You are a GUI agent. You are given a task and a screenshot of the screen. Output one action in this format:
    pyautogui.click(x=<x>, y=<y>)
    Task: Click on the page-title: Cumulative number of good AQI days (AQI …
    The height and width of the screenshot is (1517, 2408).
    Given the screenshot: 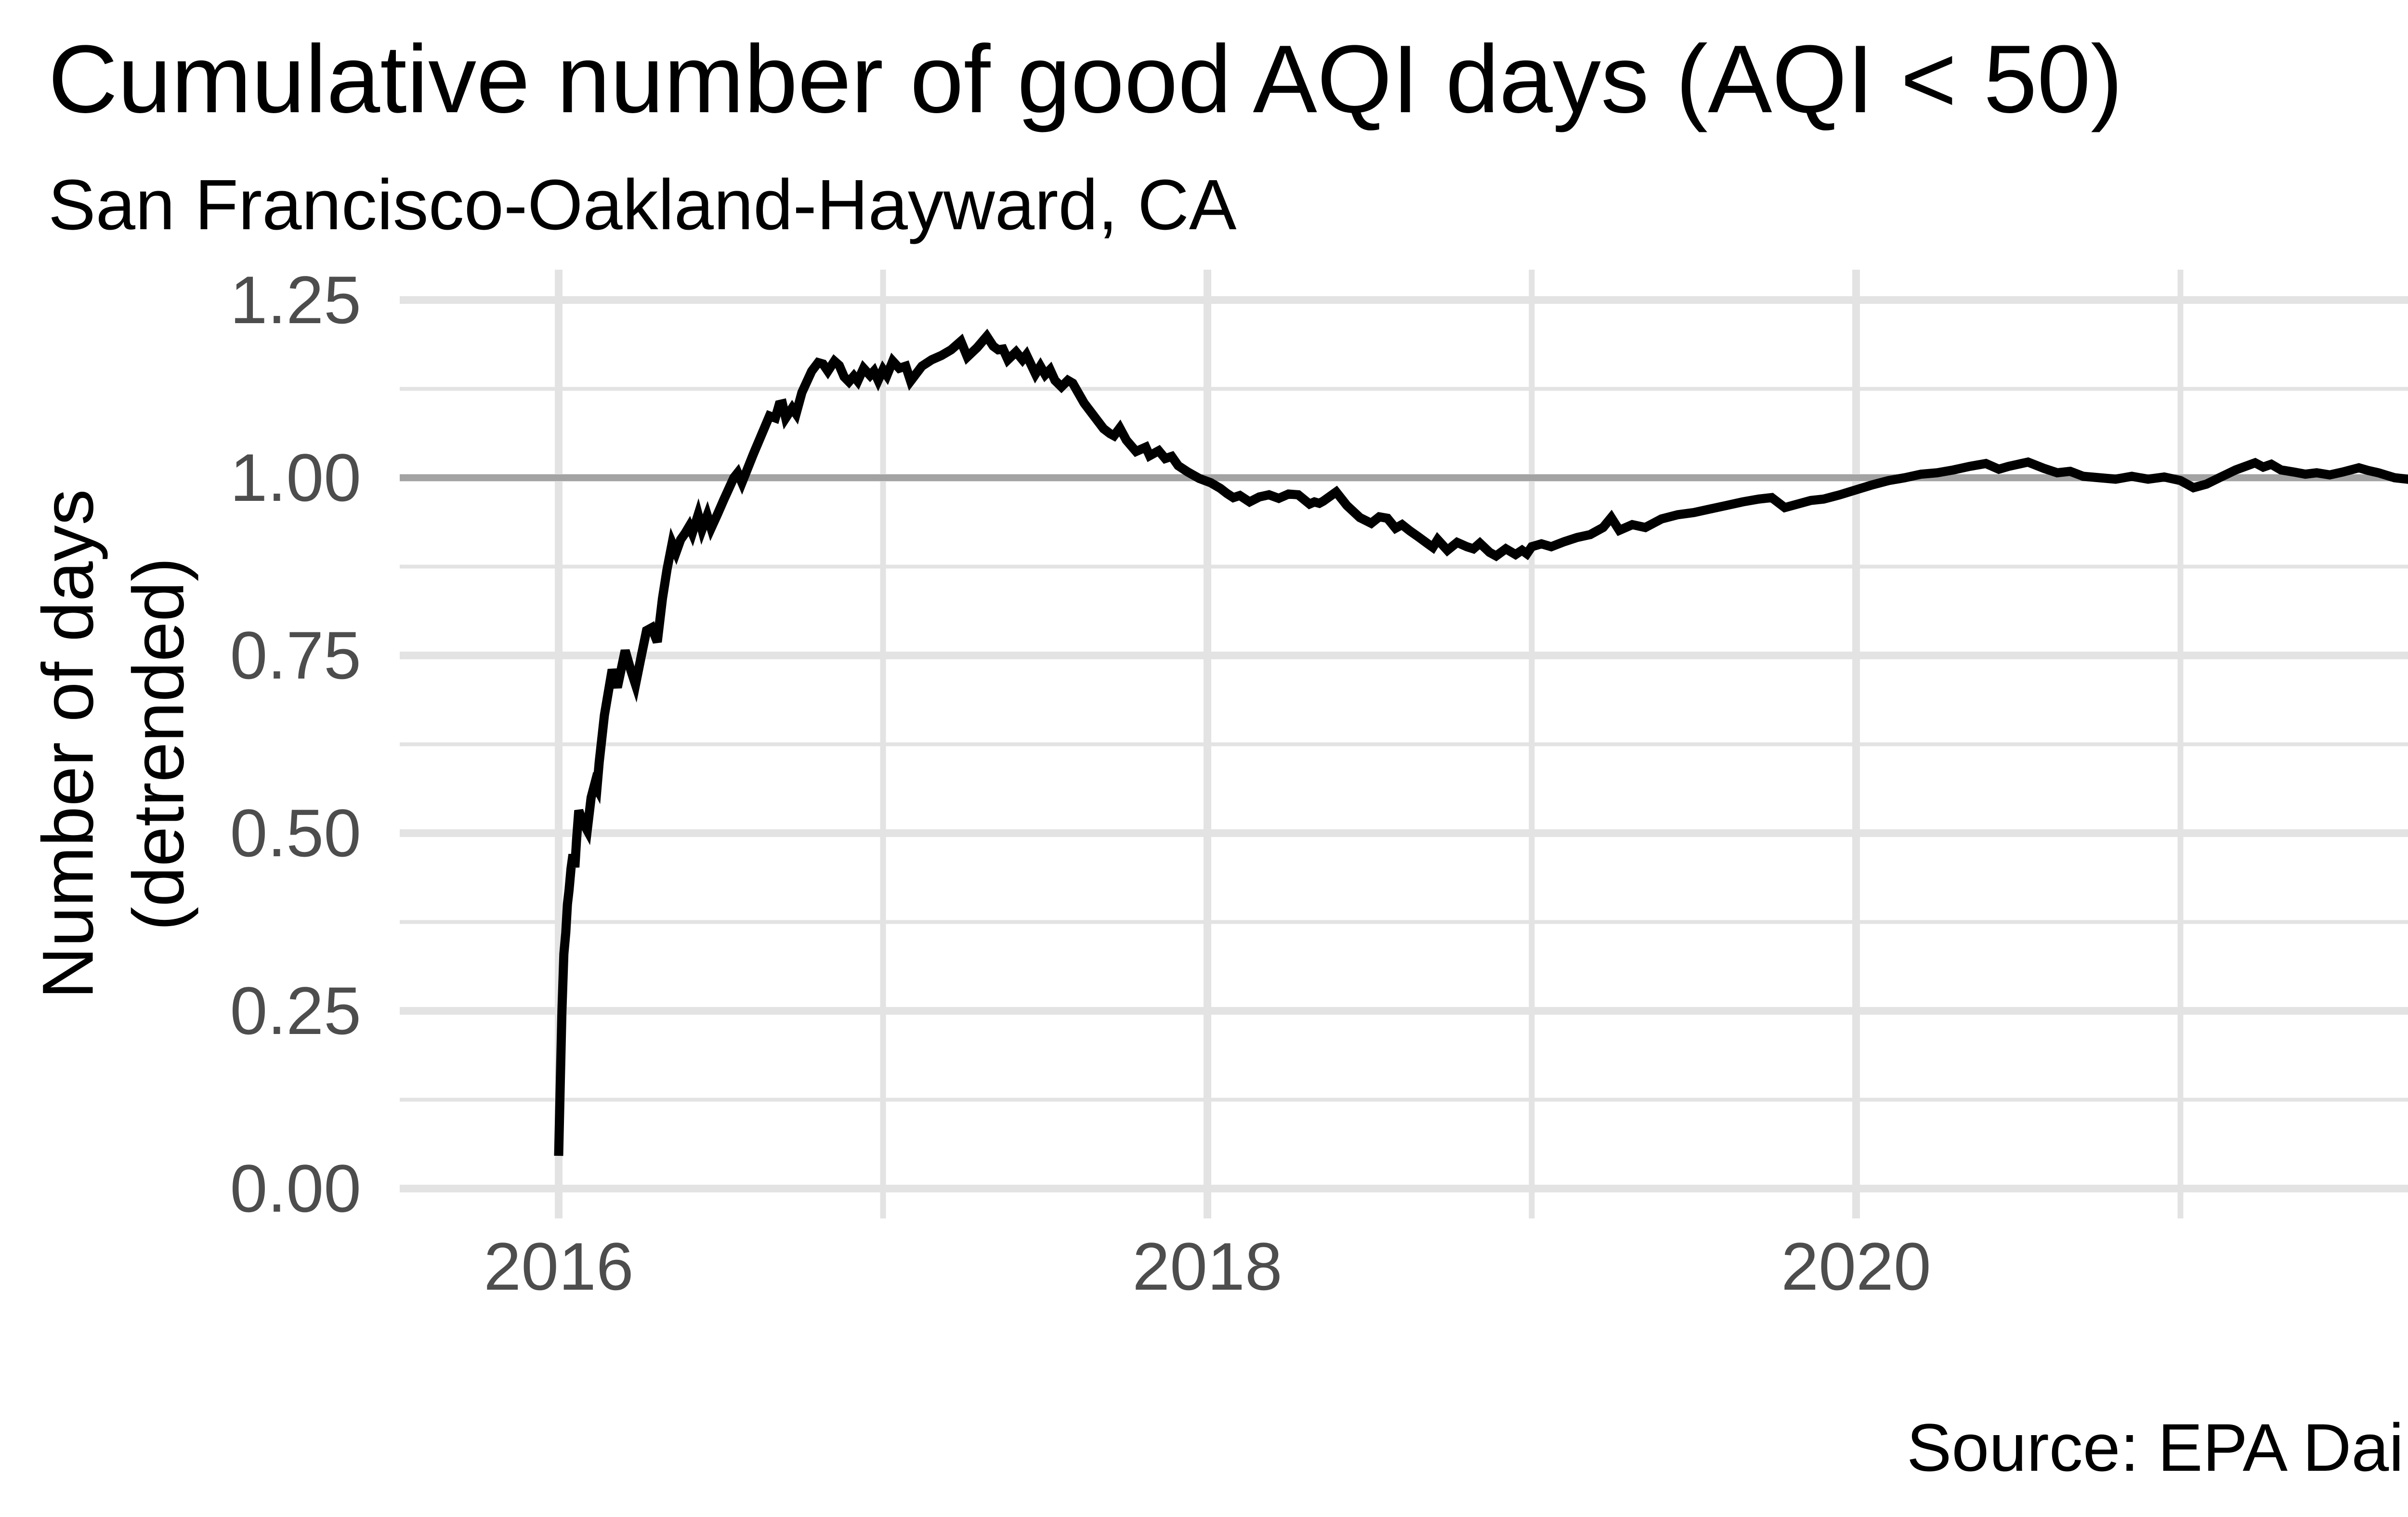 What is the action you would take?
    pyautogui.click(x=1085, y=79)
    